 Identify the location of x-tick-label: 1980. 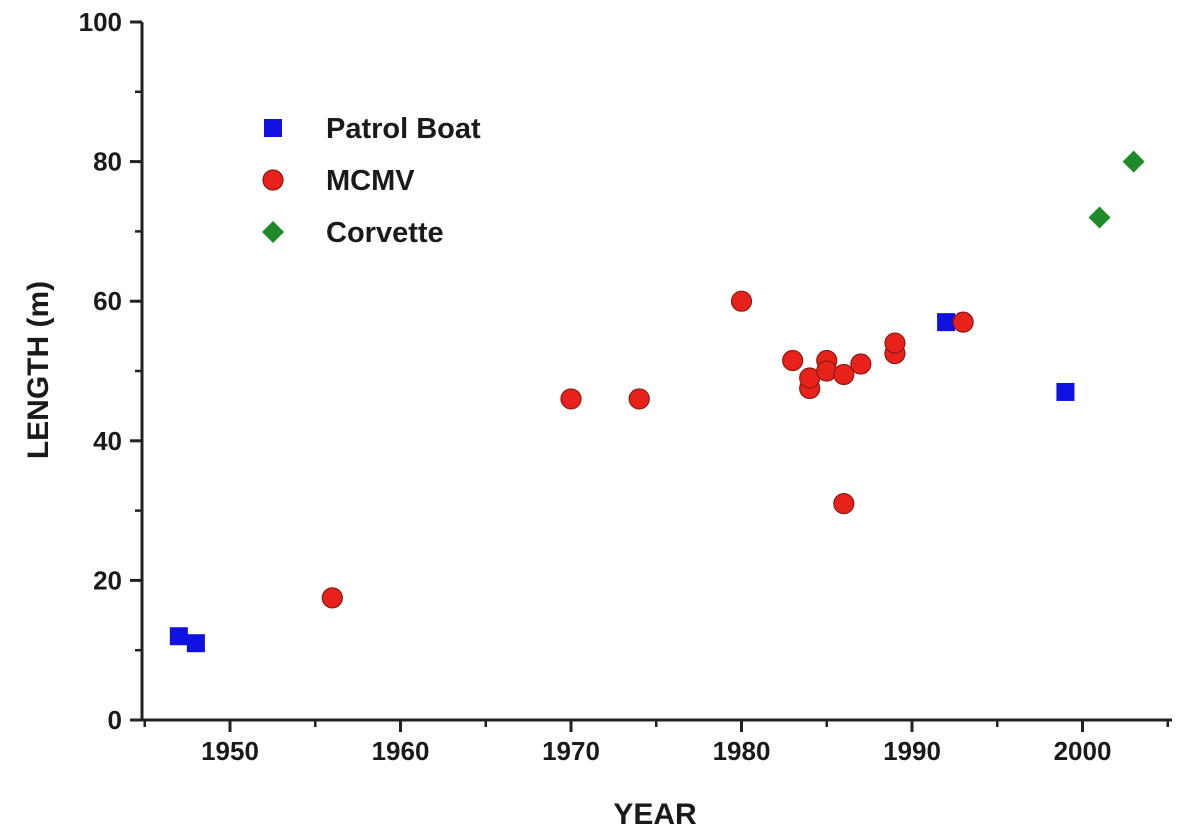
(742, 751).